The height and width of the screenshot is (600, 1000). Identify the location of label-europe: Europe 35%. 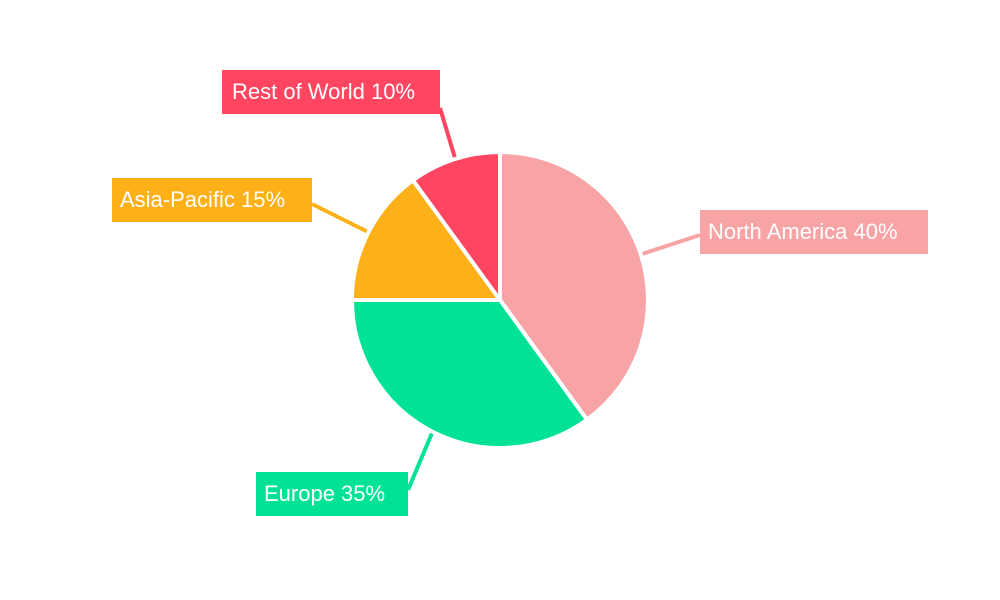
(332, 494).